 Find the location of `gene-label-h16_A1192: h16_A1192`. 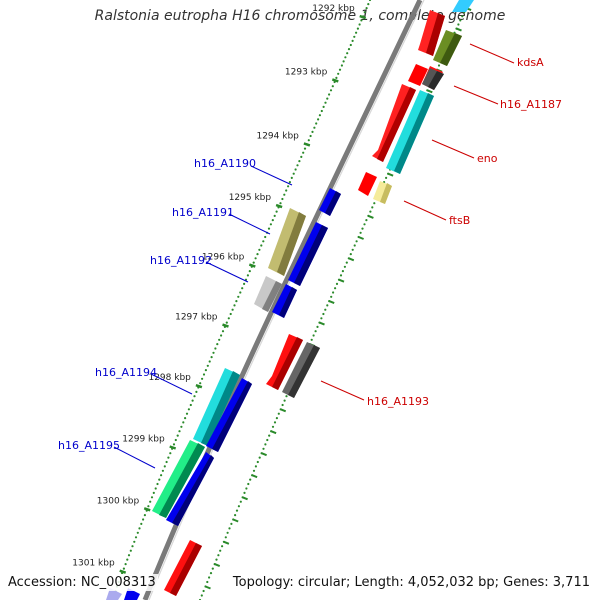

gene-label-h16_A1192: h16_A1192 is located at coordinates (181, 260).